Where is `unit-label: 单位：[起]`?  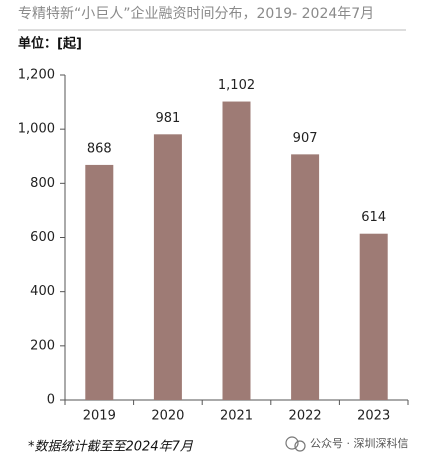 unit-label: 单位：[起] is located at coordinates (50, 44).